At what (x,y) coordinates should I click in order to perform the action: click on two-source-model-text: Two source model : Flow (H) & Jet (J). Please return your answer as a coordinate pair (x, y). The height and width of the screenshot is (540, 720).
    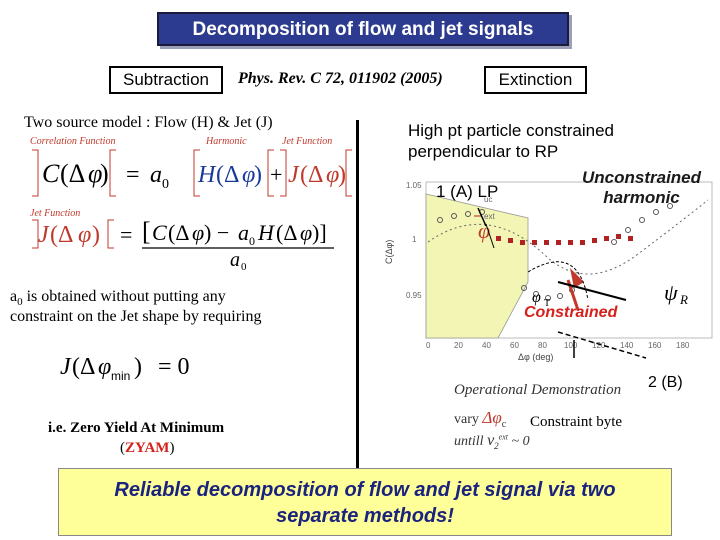
    Looking at the image, I should click on (148, 122).